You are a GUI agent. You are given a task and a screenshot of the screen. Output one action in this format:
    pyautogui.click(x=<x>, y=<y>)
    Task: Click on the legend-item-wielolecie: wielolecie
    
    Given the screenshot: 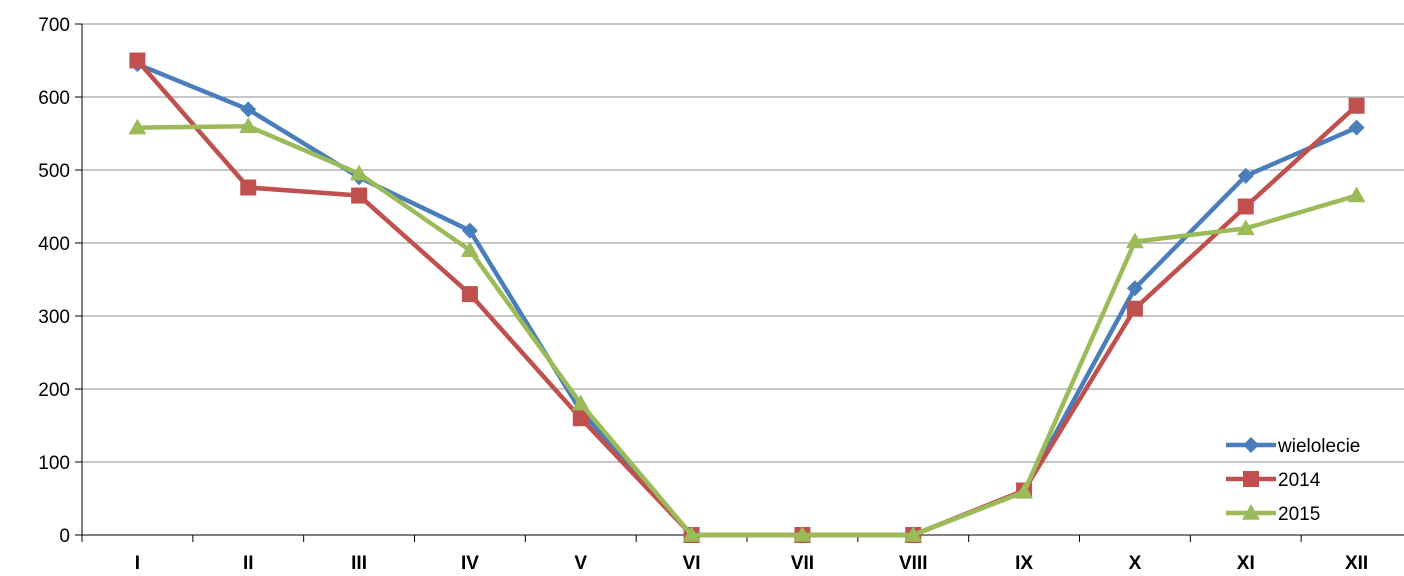 What is the action you would take?
    pyautogui.click(x=1293, y=446)
    